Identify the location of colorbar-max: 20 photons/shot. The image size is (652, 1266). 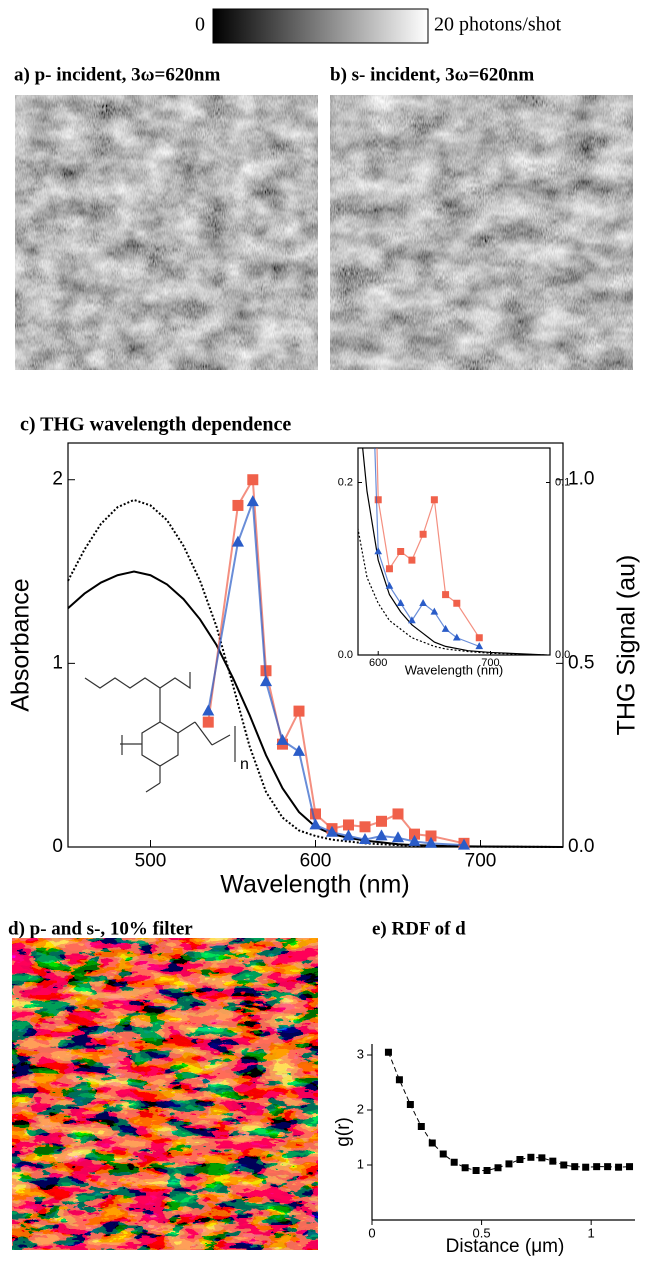
(498, 25).